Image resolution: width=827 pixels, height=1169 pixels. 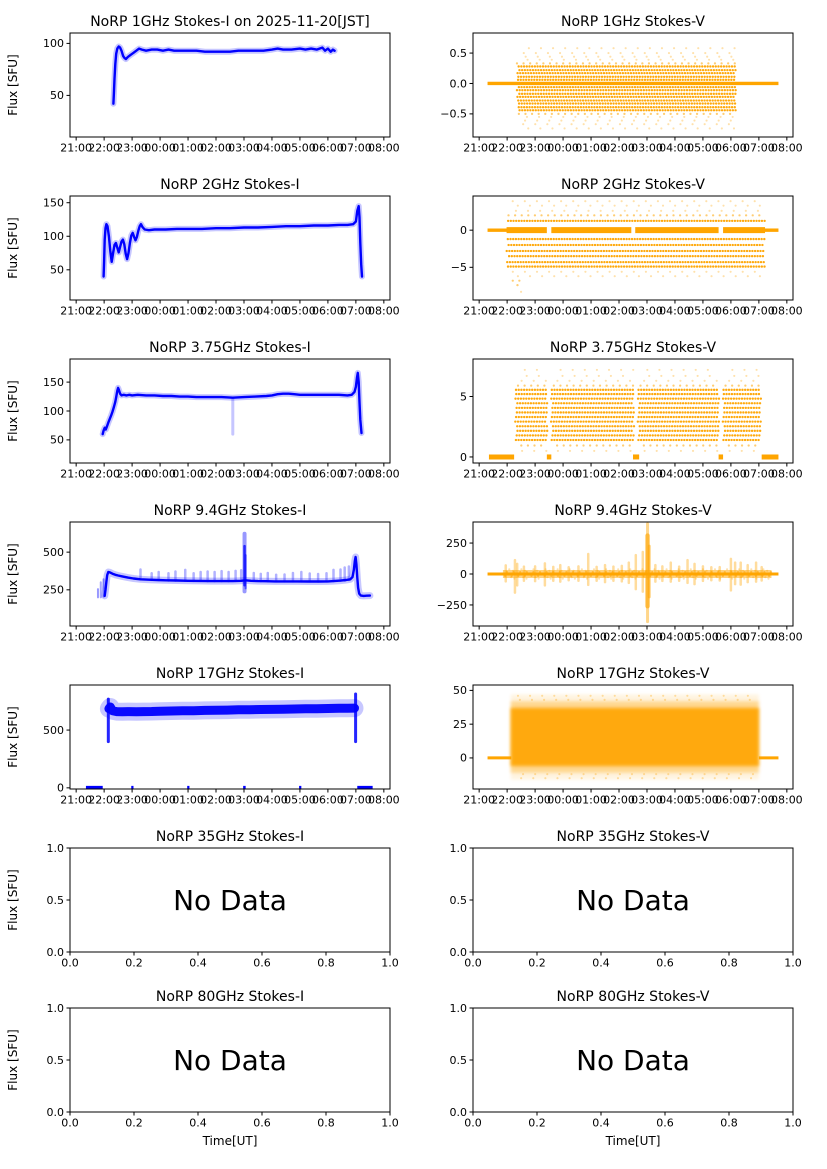 I want to click on plot-area-norp-2ghz-stokes-i, so click(x=232, y=241).